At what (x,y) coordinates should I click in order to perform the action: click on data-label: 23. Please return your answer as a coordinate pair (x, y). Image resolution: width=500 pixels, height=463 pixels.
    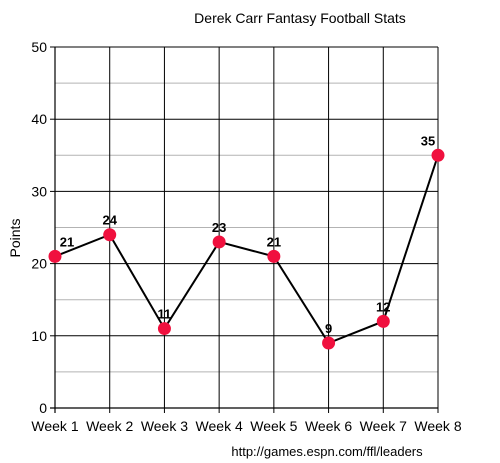
    Looking at the image, I should click on (219, 227).